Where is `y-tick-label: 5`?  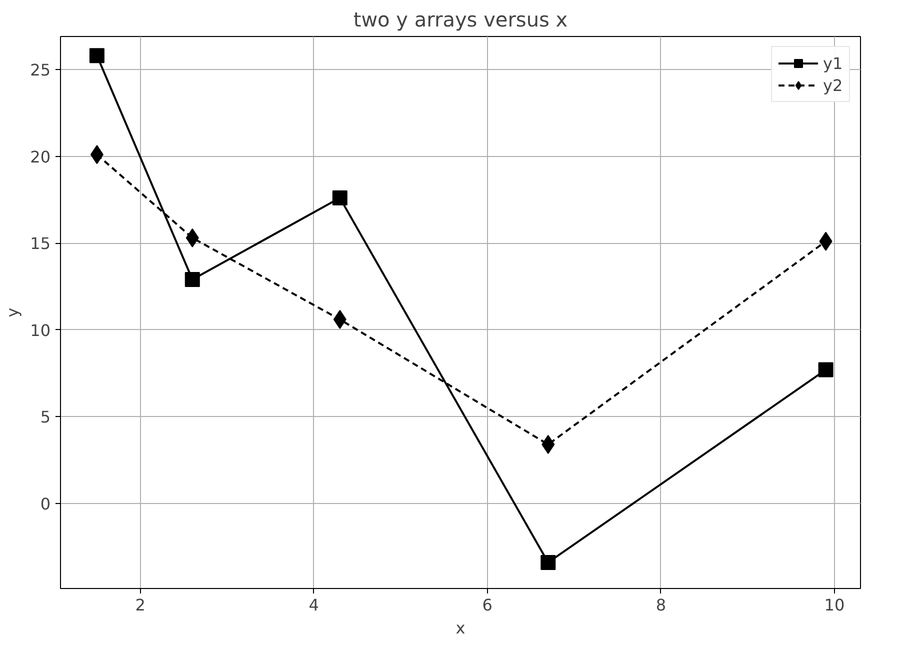 y-tick-label: 5 is located at coordinates (45, 417).